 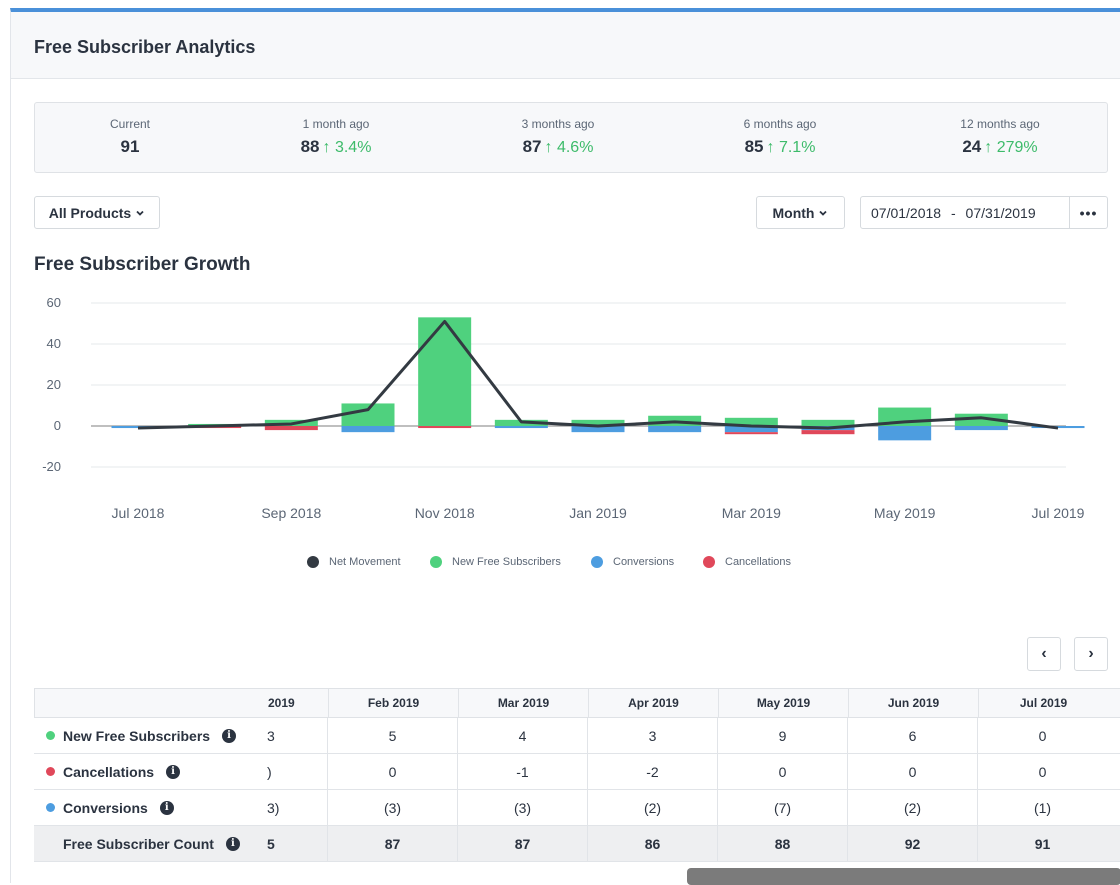 I want to click on column-header: Jun 2019, so click(x=913, y=703).